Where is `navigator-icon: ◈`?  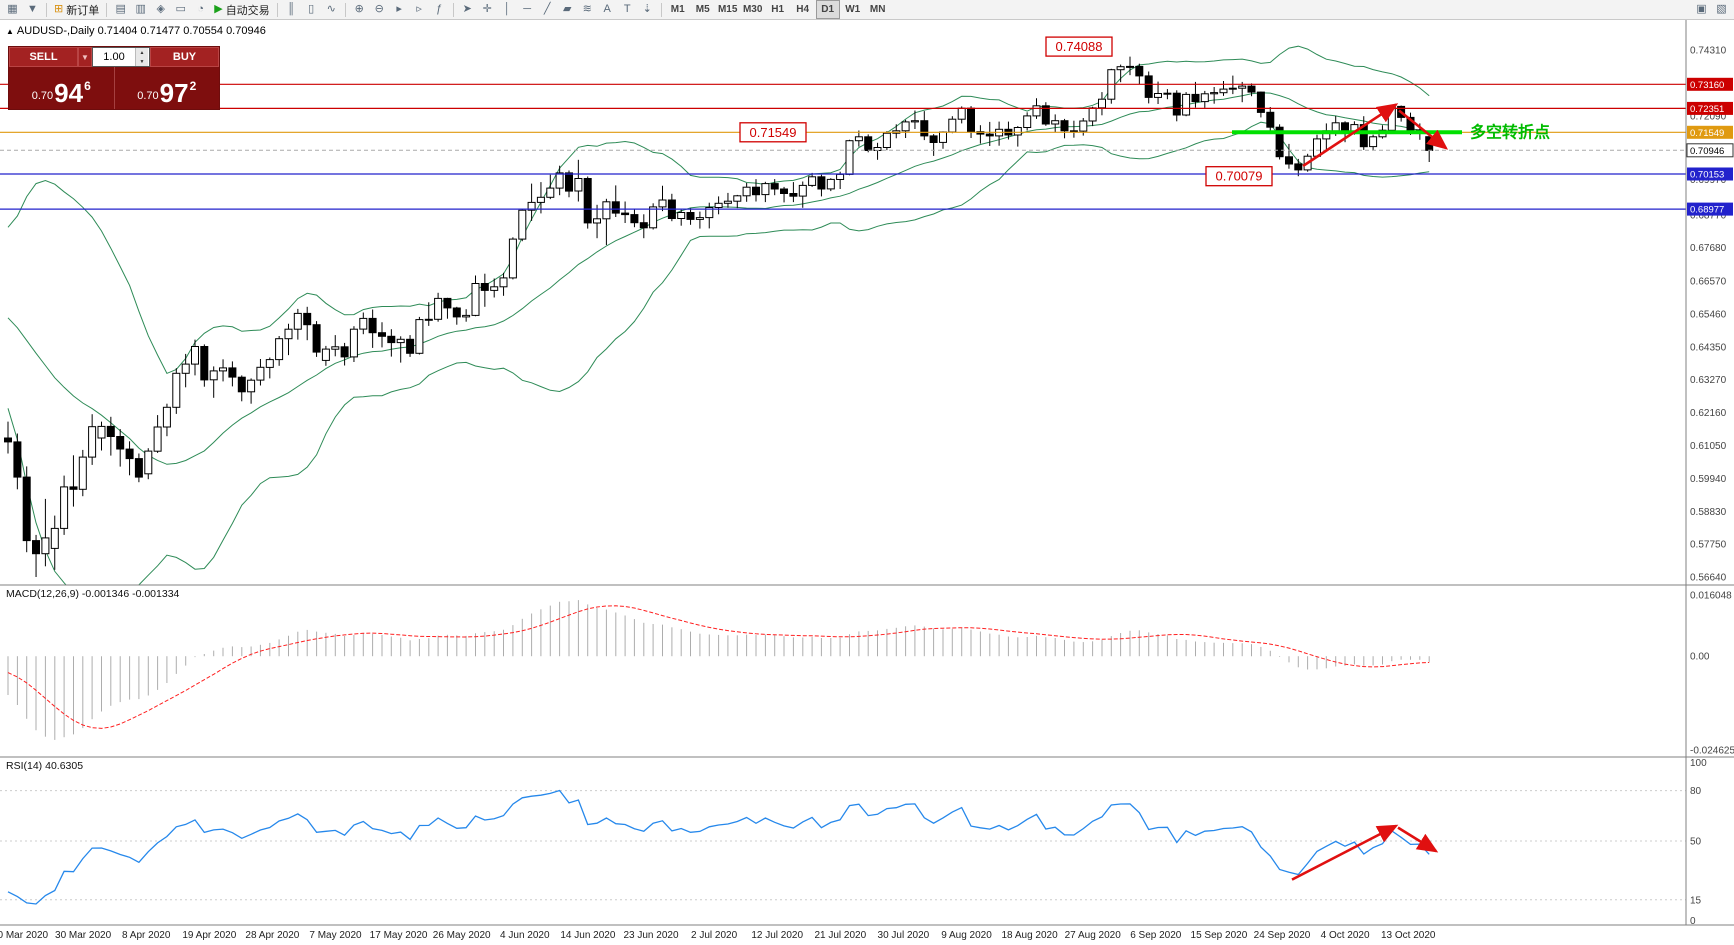 navigator-icon: ◈ is located at coordinates (160, 9).